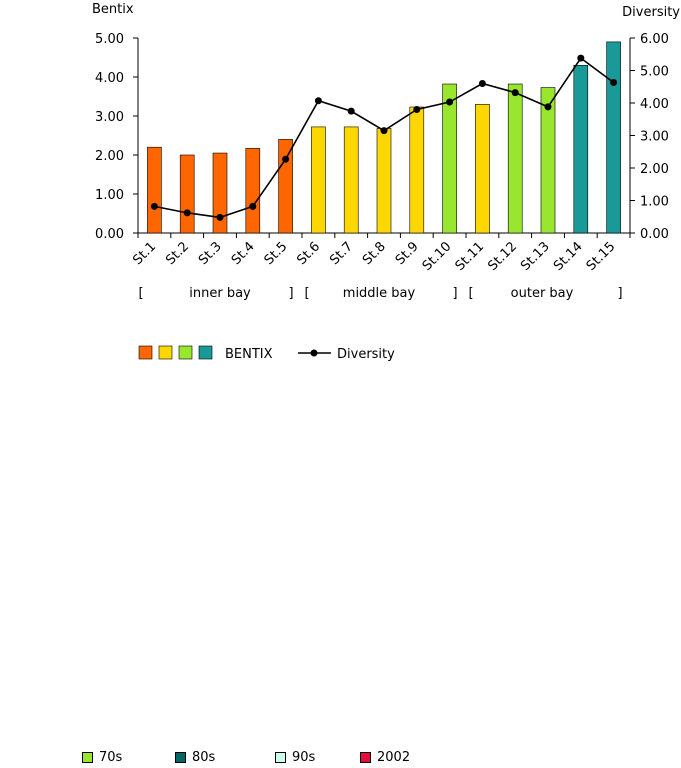 The height and width of the screenshot is (768, 681). Describe the element at coordinates (280, 757) in the screenshot. I see `legend-swatch-90s` at that location.